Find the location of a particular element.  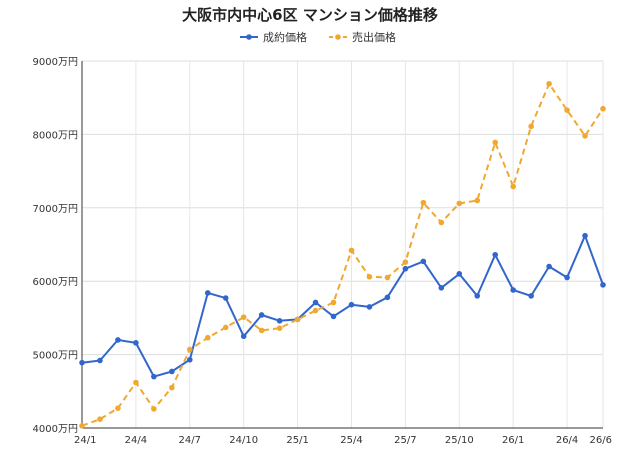

x-tick-label: 24/4 is located at coordinates (136, 440).